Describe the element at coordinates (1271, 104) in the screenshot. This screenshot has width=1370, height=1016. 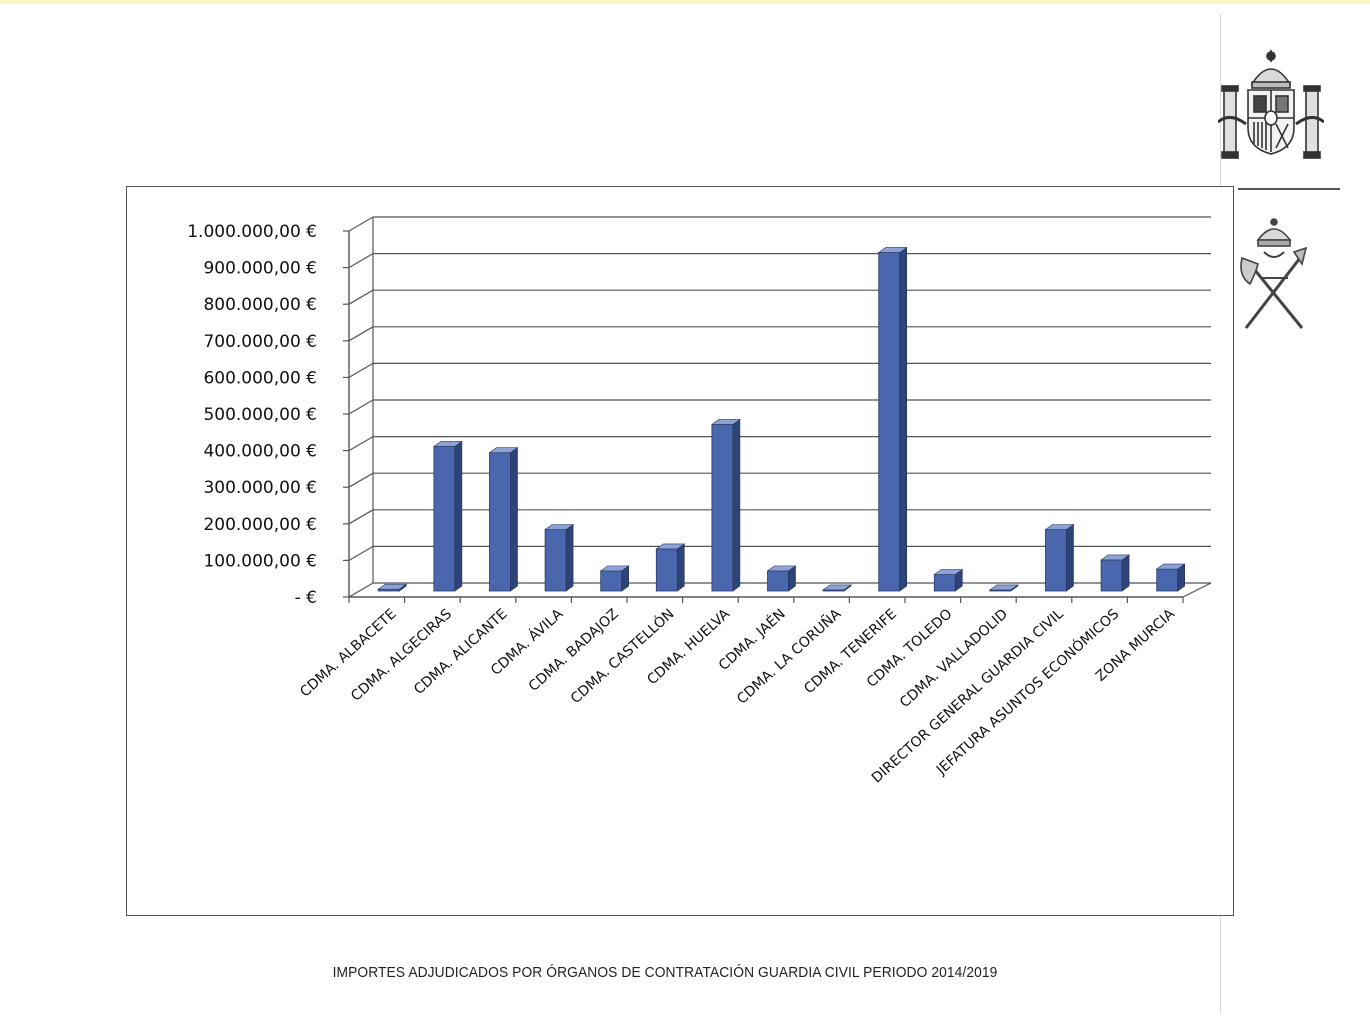
I see `spain-coat-of-arms-icon` at that location.